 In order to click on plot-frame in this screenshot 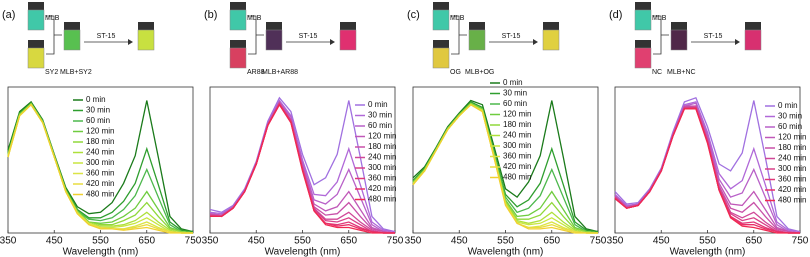, I will do `click(707, 160)`.